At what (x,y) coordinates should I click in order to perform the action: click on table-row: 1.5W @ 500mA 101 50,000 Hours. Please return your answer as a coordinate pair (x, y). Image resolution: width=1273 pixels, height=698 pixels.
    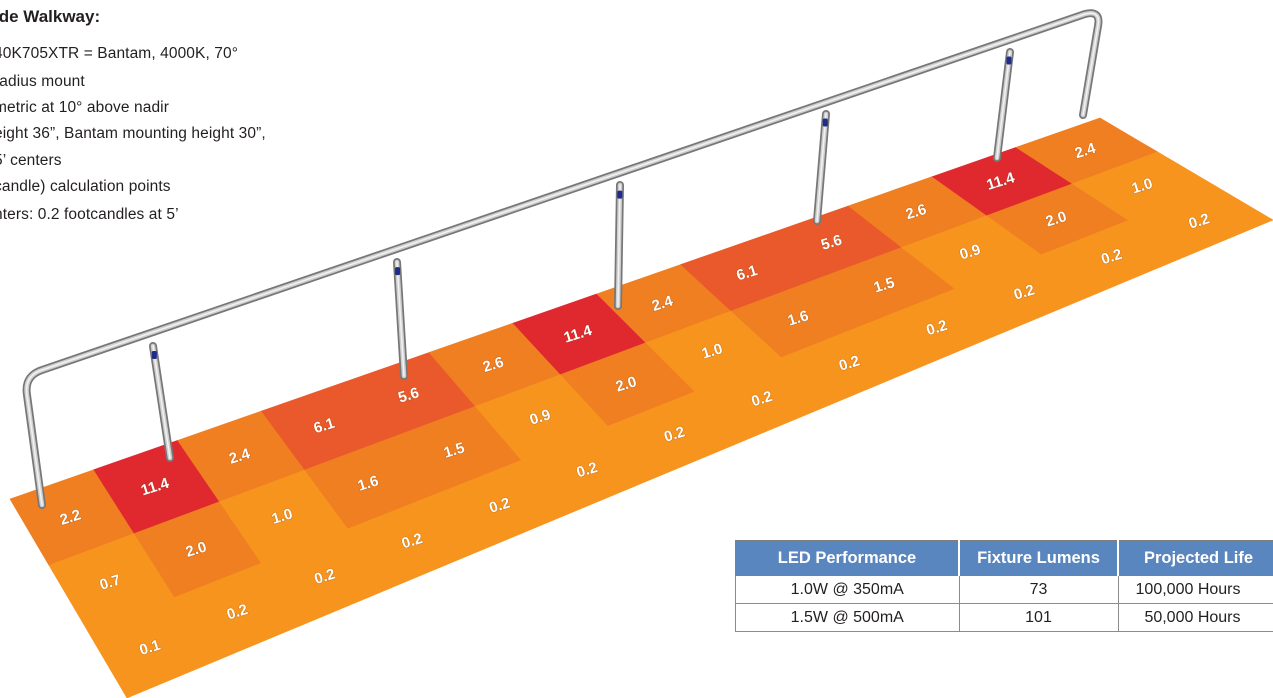
    Looking at the image, I should click on (1004, 617).